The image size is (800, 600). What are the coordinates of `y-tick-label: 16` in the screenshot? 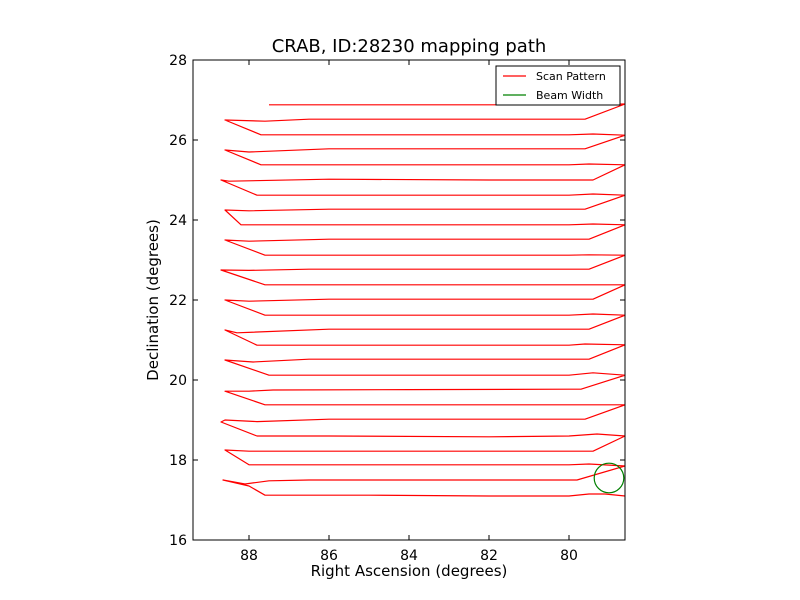 It's located at (178, 541).